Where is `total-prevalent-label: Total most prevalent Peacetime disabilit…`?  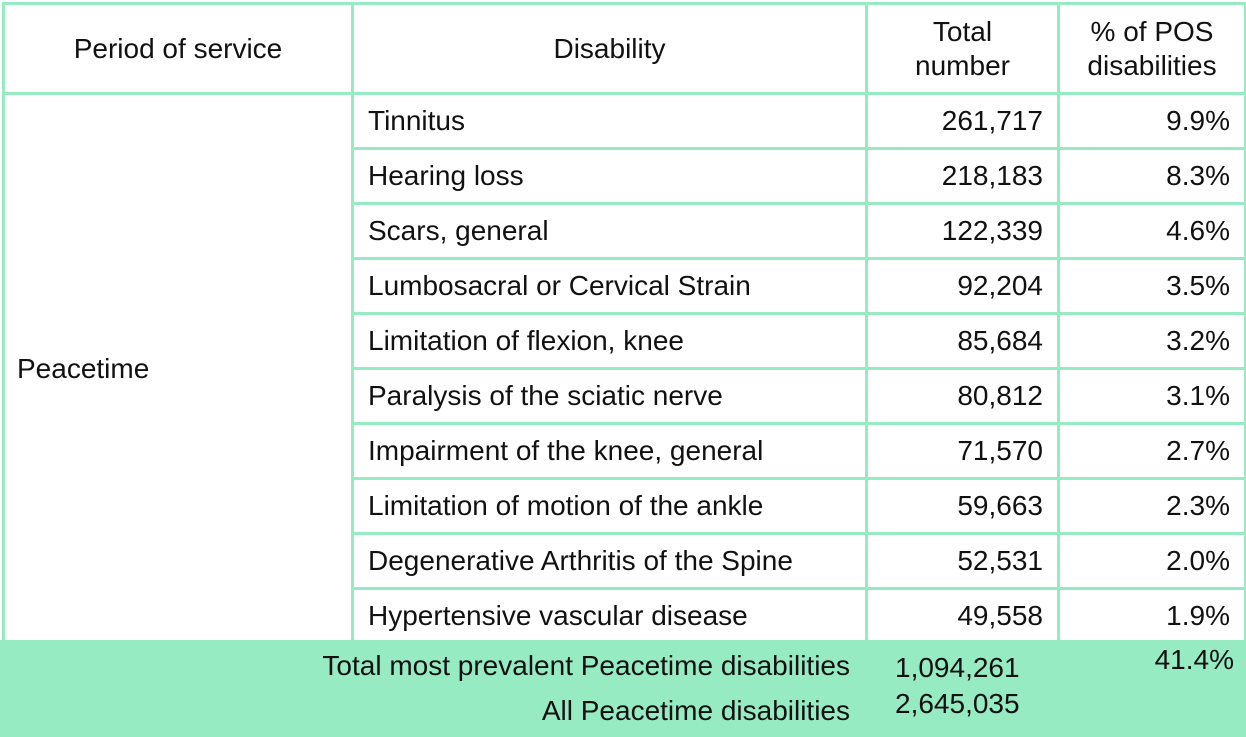 total-prevalent-label: Total most prevalent Peacetime disabilit… is located at coordinates (586, 665).